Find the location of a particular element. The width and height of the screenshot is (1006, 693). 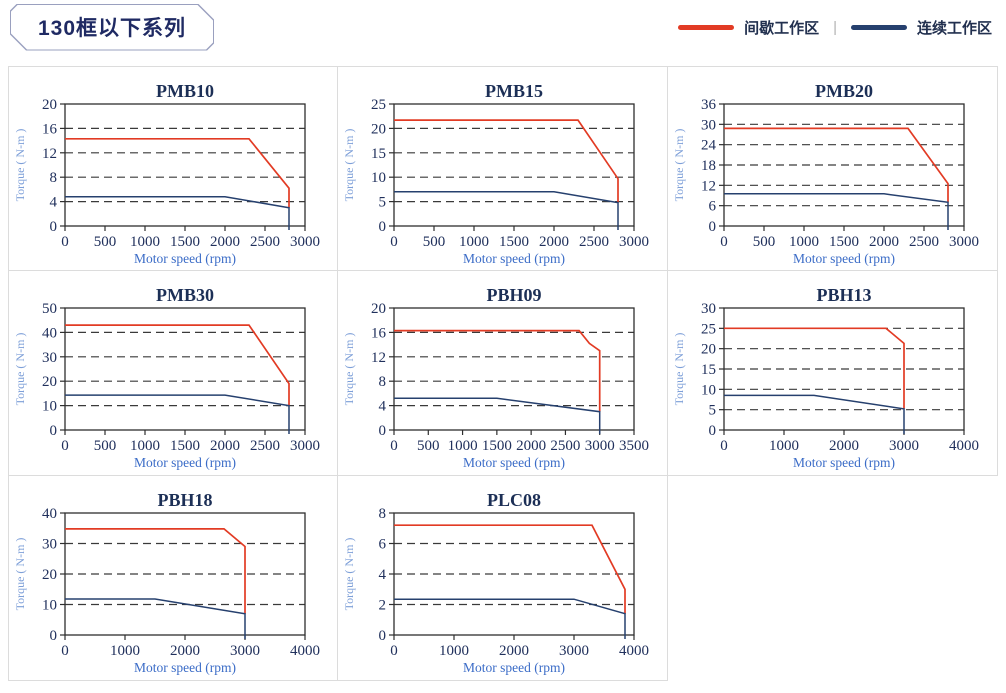

series-badge: 130框以下系列 is located at coordinates (112, 27).